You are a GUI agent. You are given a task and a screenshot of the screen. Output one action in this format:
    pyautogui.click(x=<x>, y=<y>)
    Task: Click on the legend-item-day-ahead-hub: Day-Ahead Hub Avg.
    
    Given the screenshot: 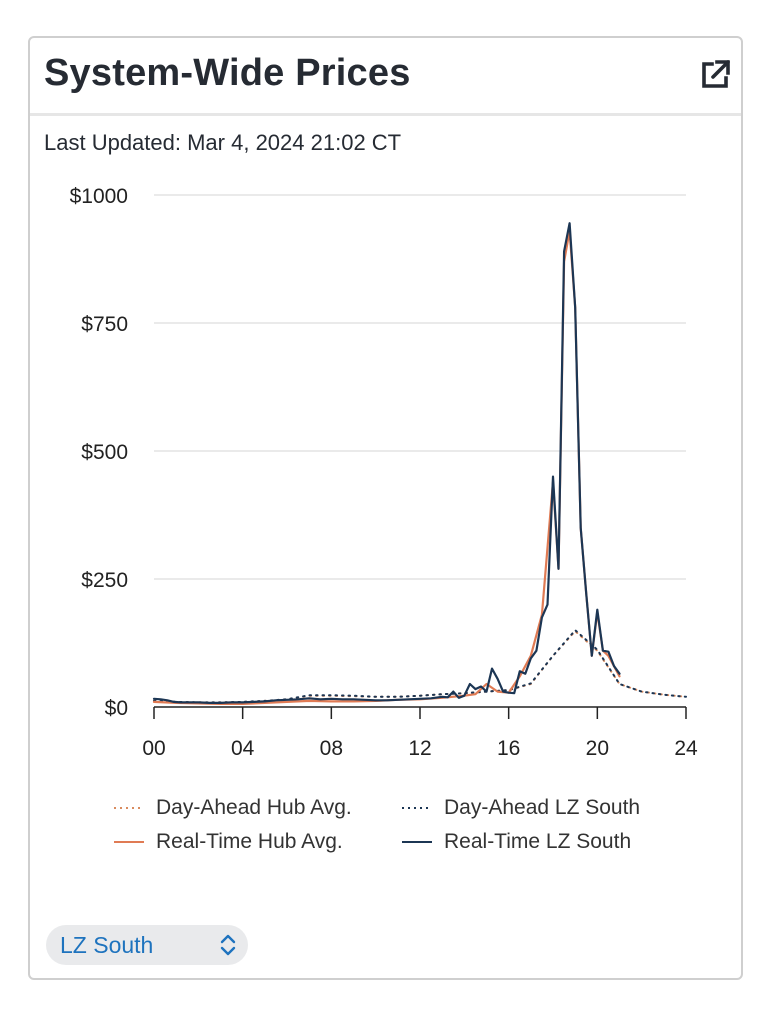 What is the action you would take?
    pyautogui.click(x=232, y=808)
    